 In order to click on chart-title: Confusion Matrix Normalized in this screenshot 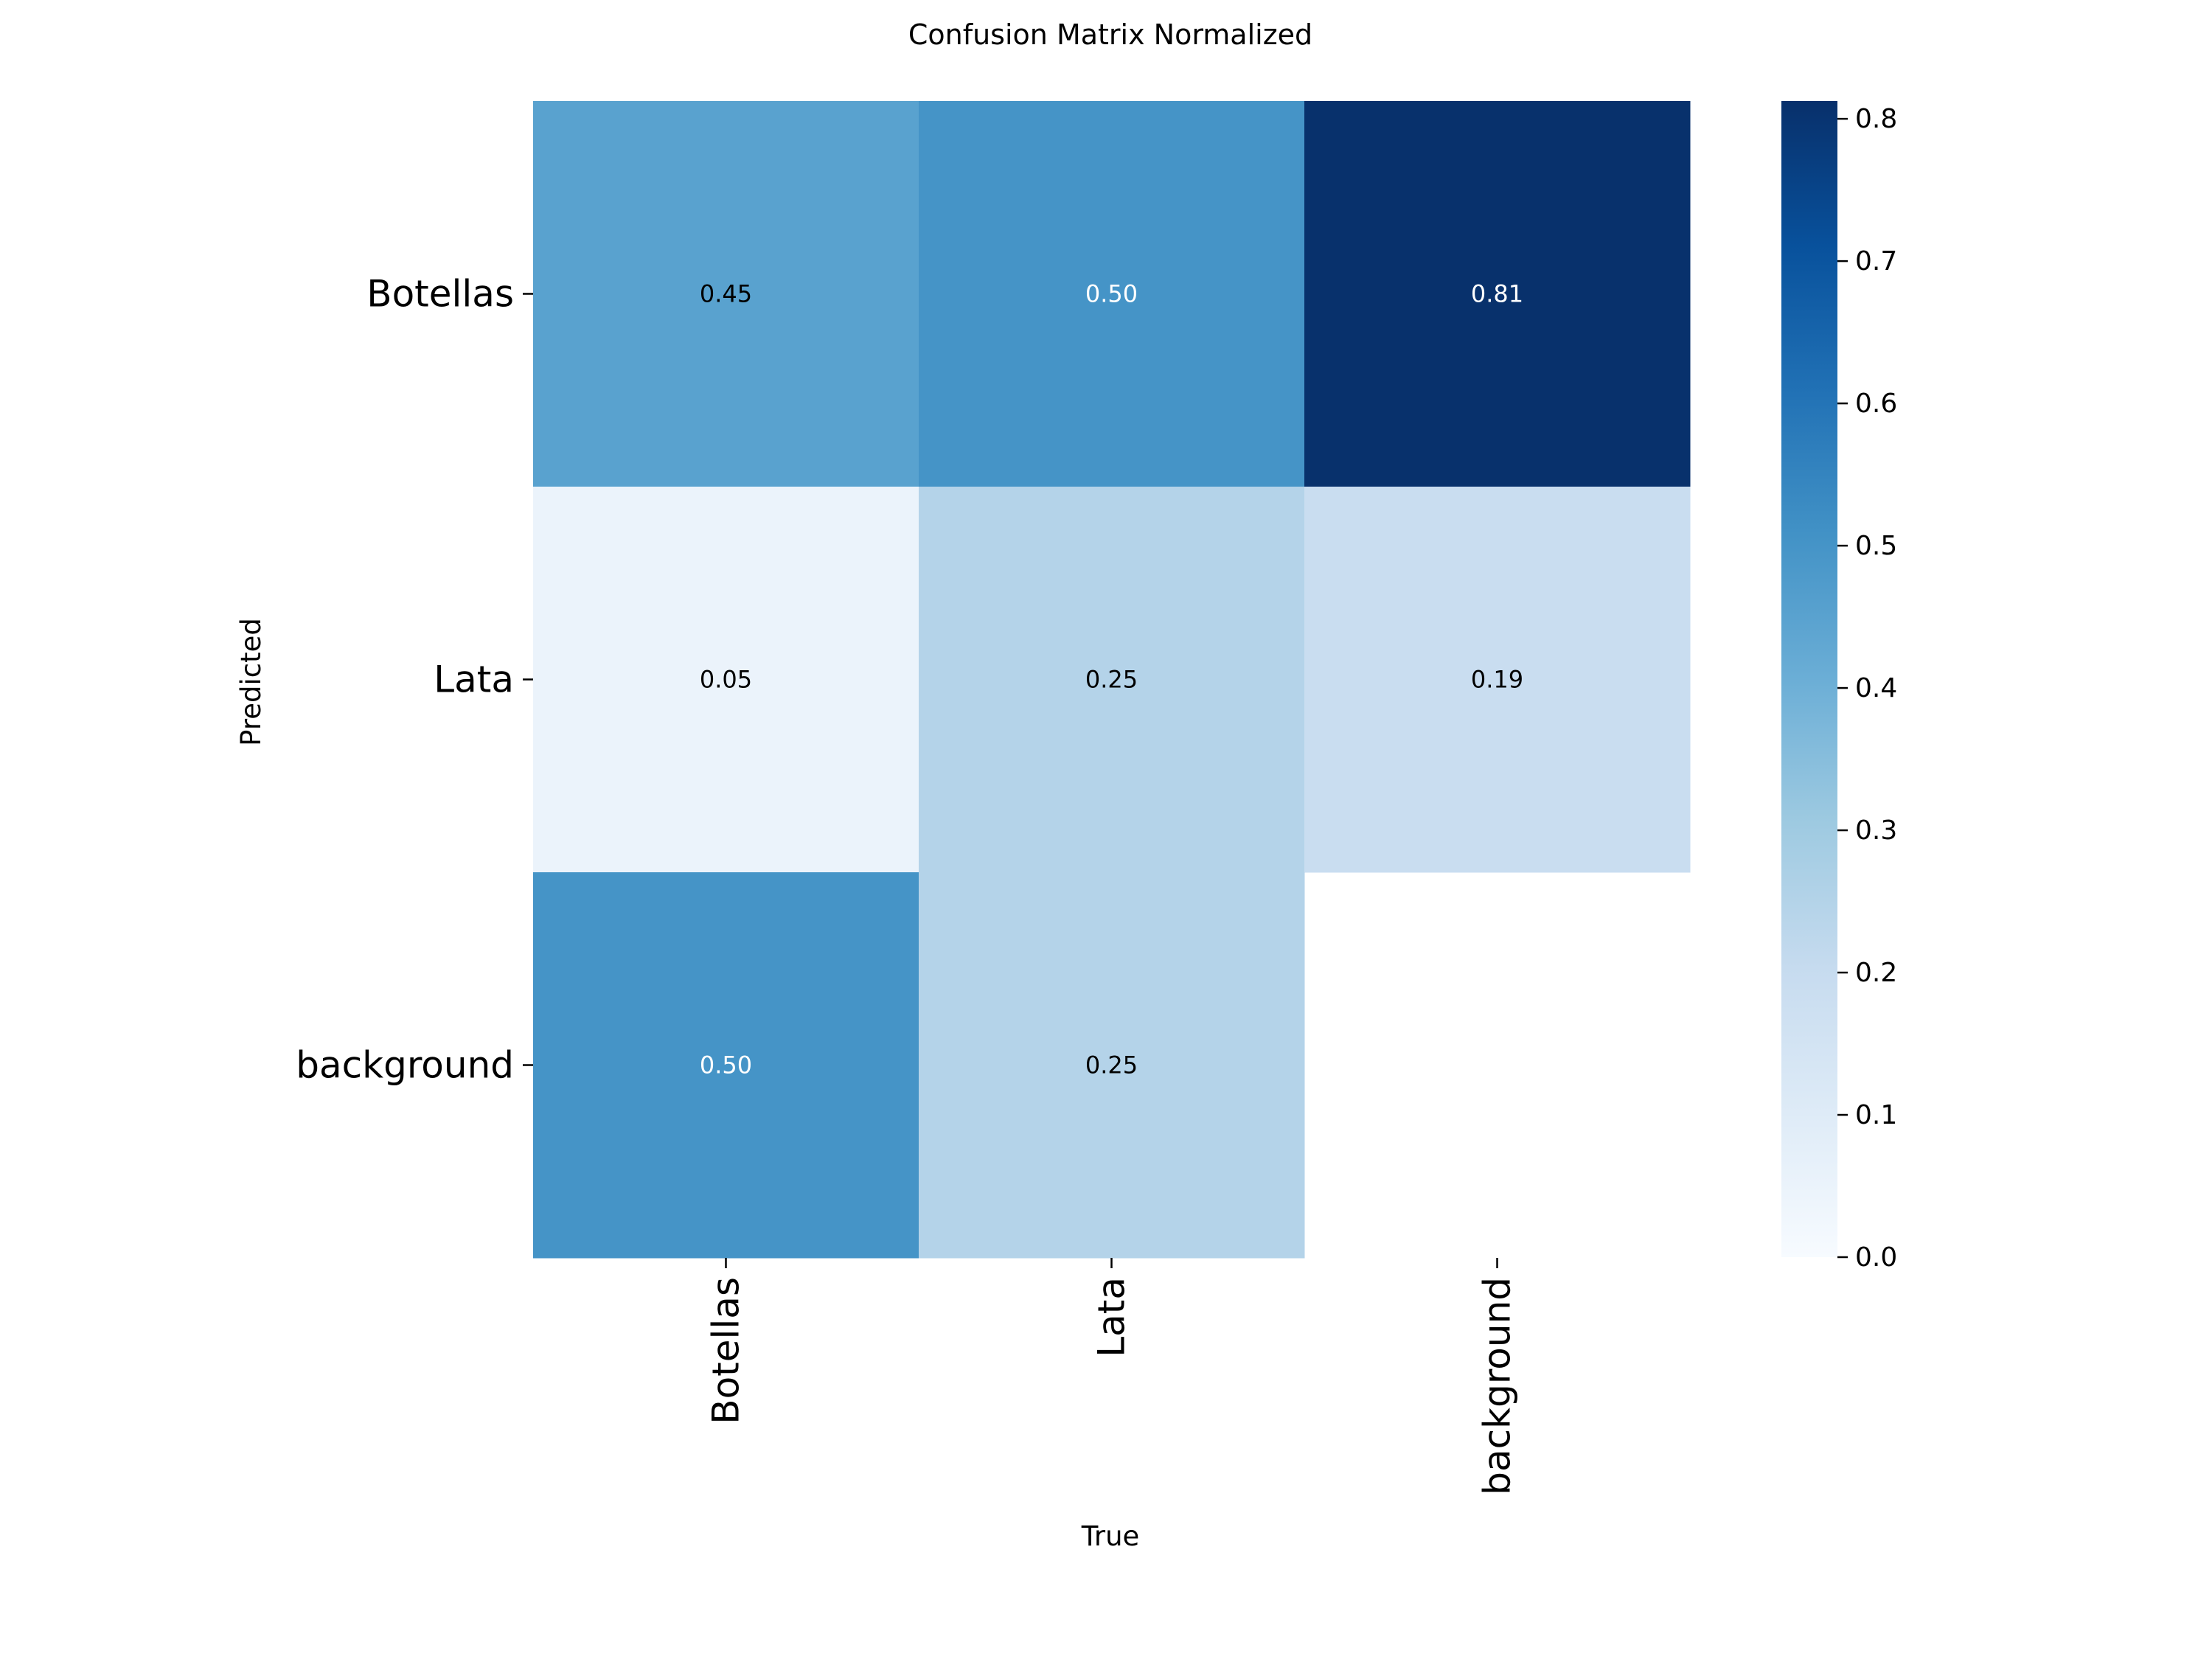, I will do `click(1110, 34)`.